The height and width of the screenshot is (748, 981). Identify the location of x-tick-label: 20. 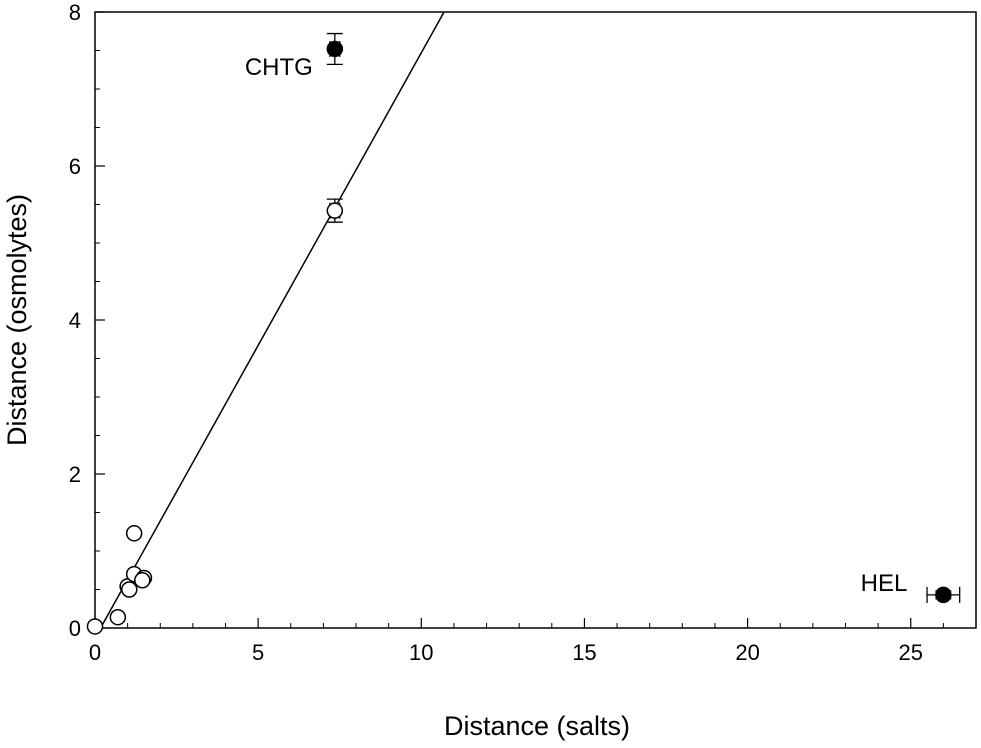
(747, 652).